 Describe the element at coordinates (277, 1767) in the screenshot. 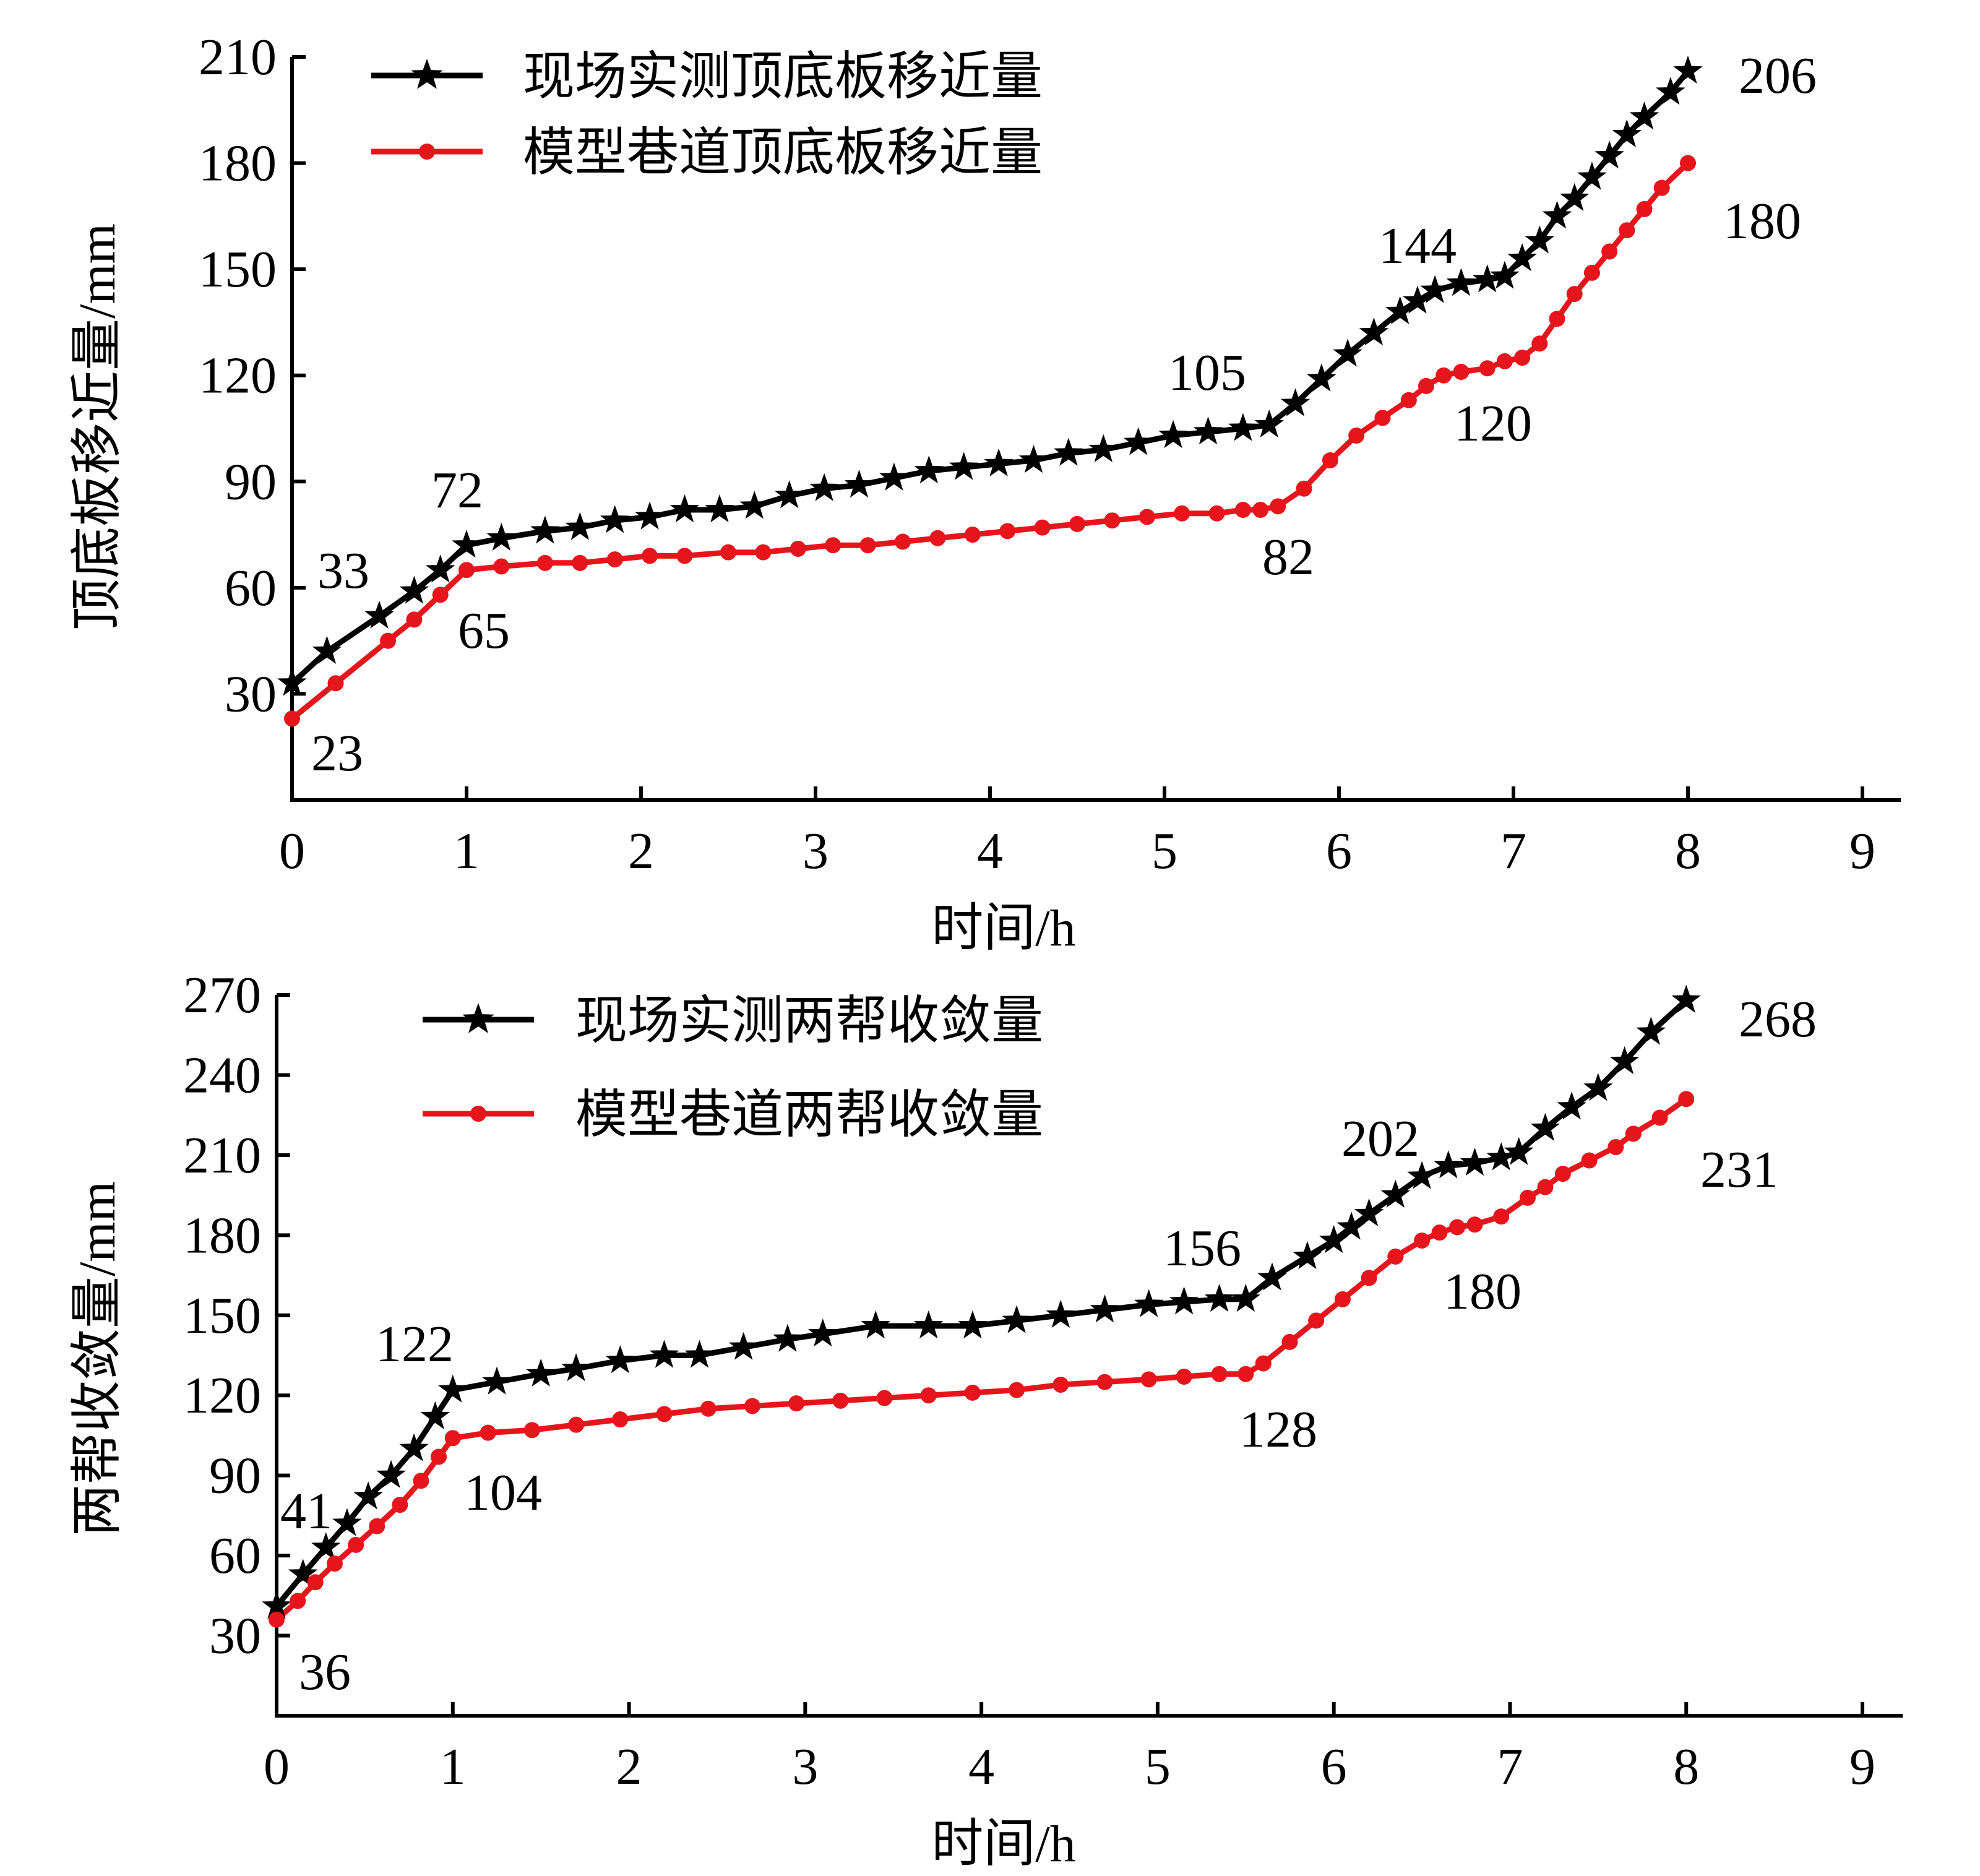

I see `x-tick-label: 0` at that location.